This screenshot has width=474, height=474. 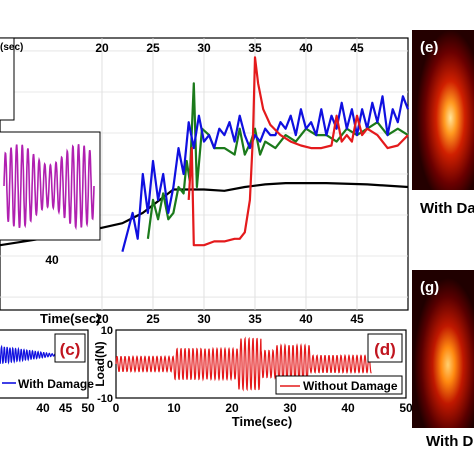 What do you see at coordinates (204, 319) in the screenshot?
I see `main-x-tick-label: 30` at bounding box center [204, 319].